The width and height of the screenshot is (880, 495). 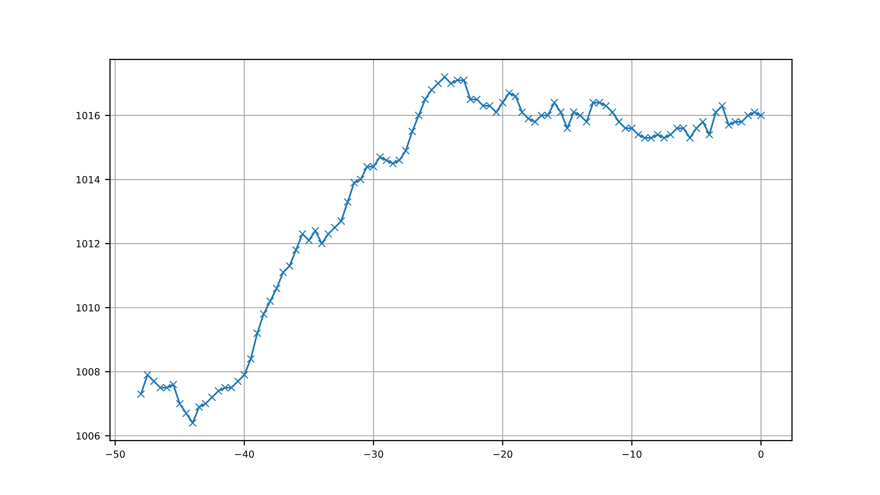 I want to click on x-tick-label: −20, so click(x=502, y=454).